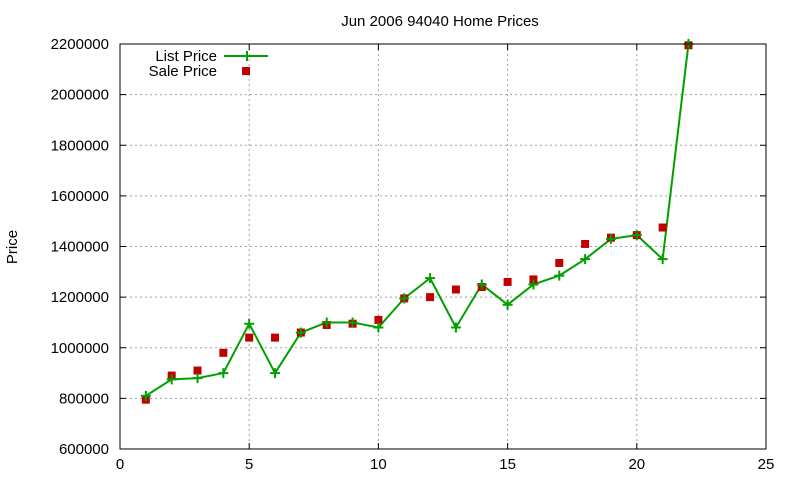  Describe the element at coordinates (378, 464) in the screenshot. I see `x-tick-label: 10` at that location.